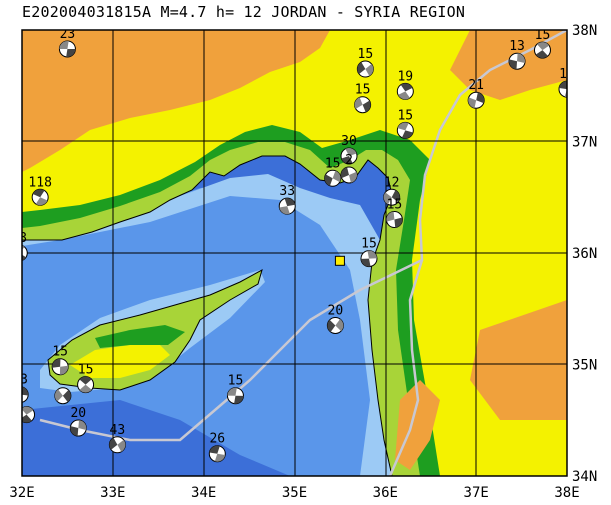  Describe the element at coordinates (566, 493) in the screenshot. I see `lon-tick-label: 38E` at that location.